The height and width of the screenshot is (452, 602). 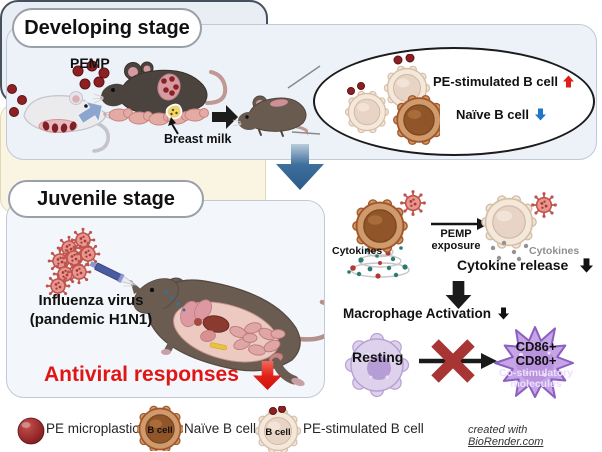 I want to click on influenza-label-line1: Influenza virus, so click(x=91, y=300).